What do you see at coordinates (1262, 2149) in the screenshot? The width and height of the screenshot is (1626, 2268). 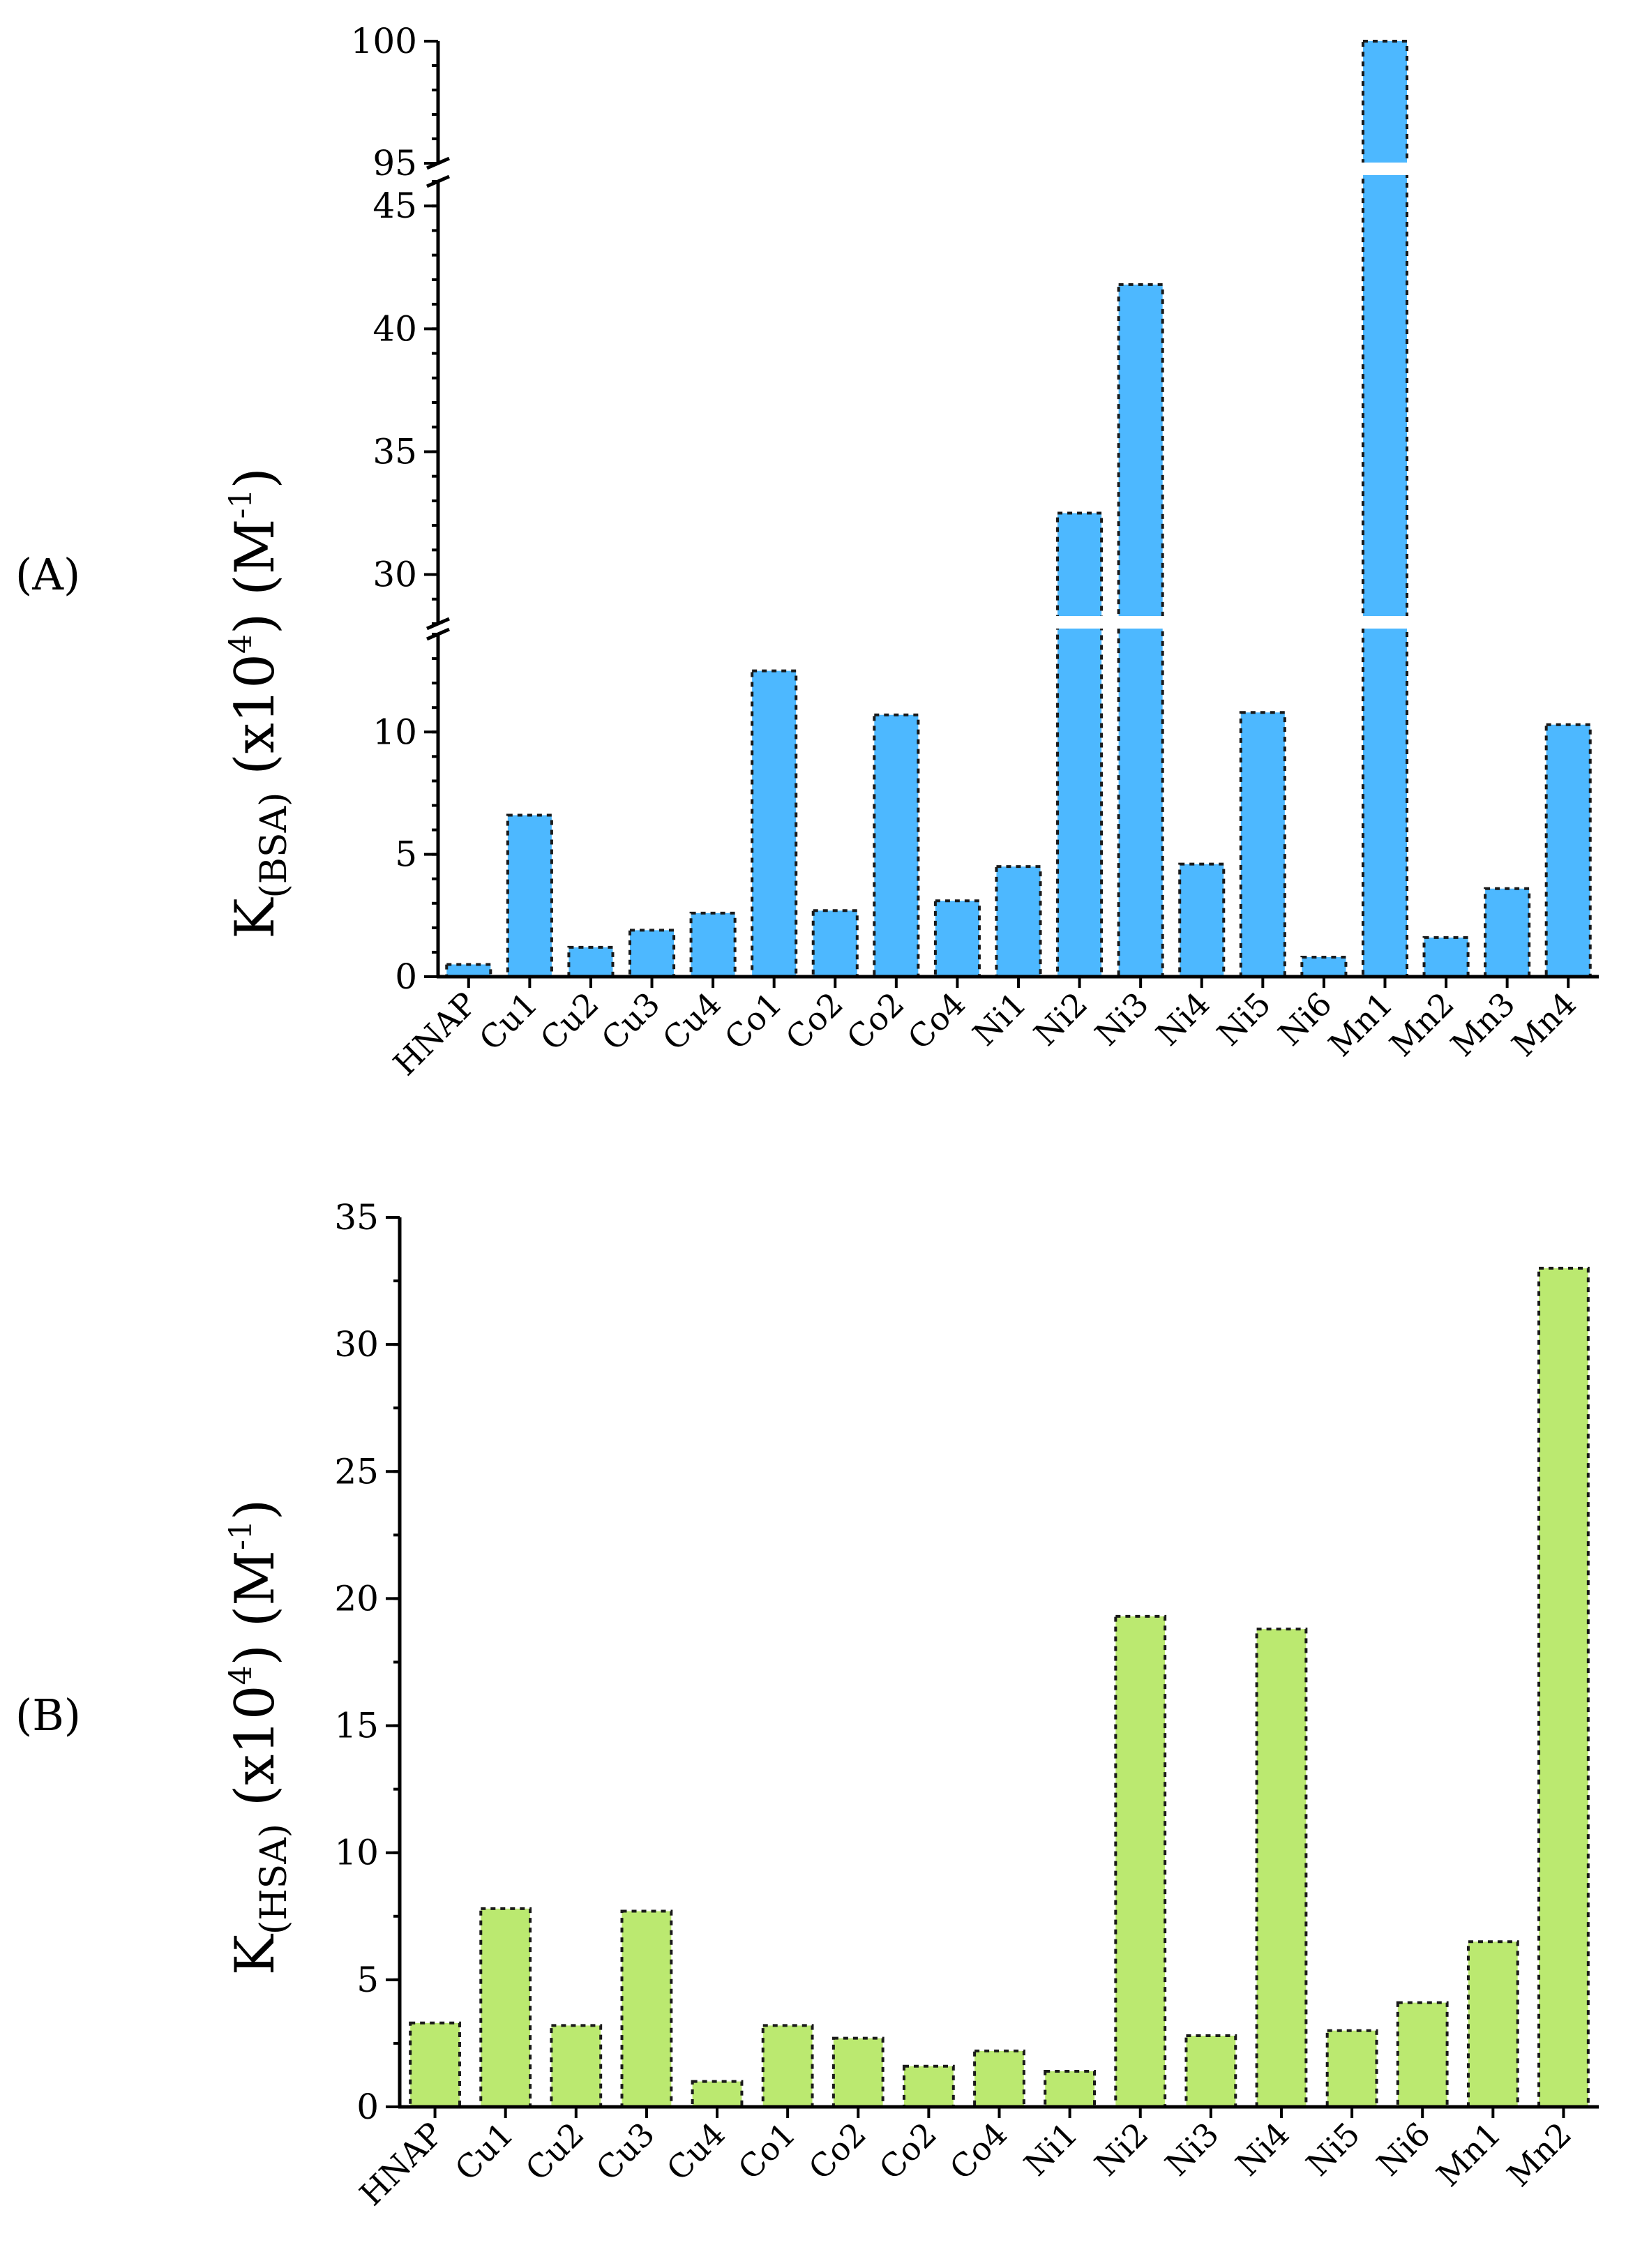 I see `panel-b-x-tick-label: Ni4` at bounding box center [1262, 2149].